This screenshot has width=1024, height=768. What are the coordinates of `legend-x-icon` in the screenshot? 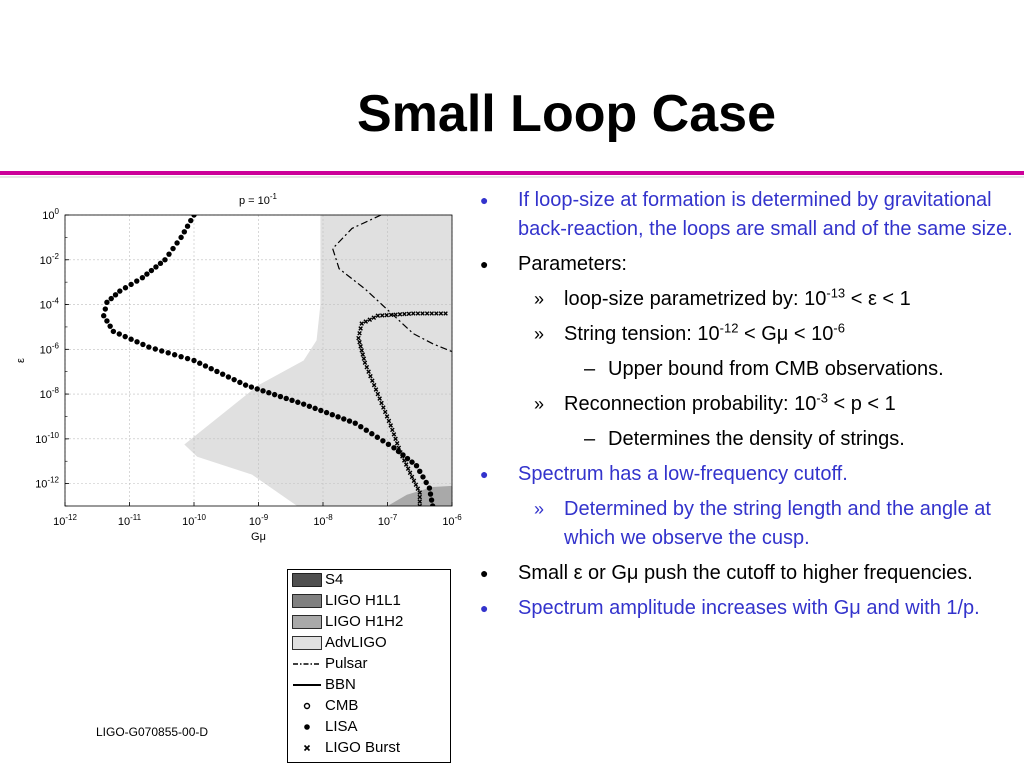 It's located at (307, 748).